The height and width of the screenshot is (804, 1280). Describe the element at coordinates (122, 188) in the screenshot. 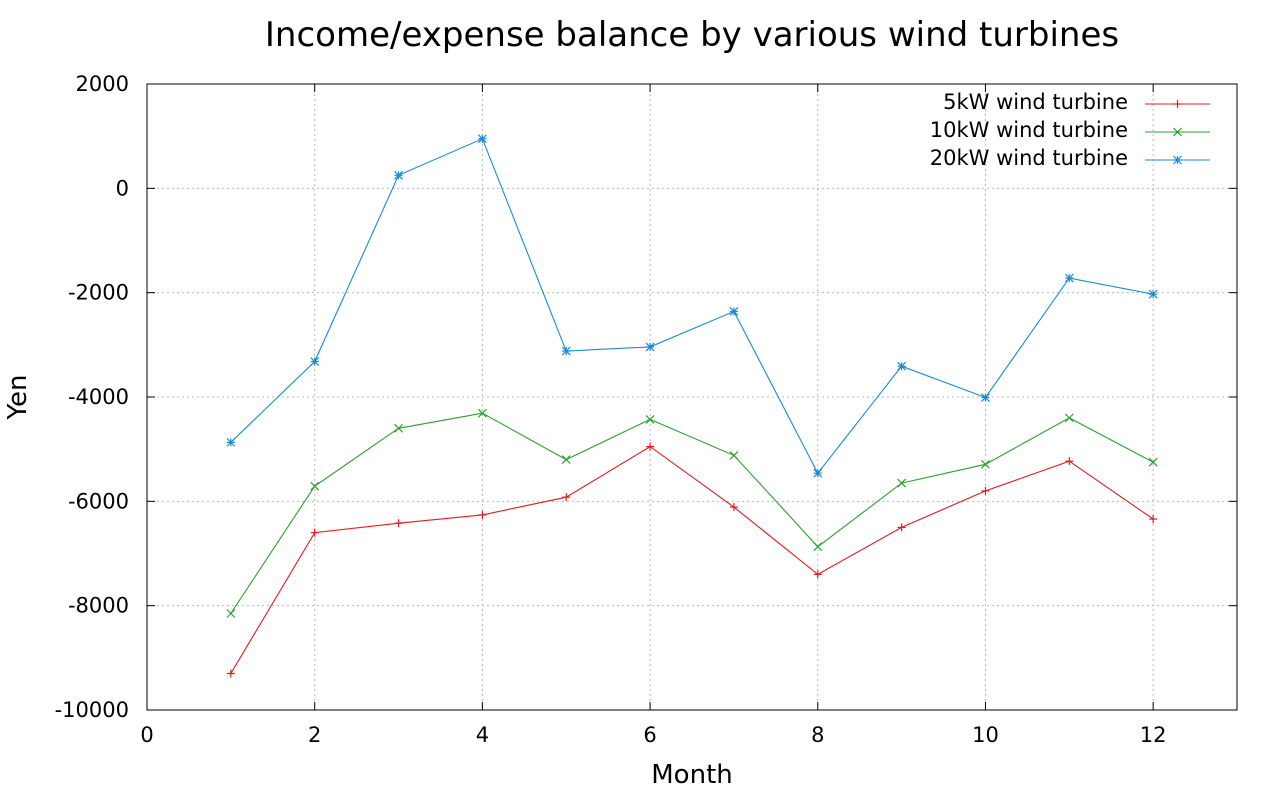

I see `y-tick-label: 0` at that location.